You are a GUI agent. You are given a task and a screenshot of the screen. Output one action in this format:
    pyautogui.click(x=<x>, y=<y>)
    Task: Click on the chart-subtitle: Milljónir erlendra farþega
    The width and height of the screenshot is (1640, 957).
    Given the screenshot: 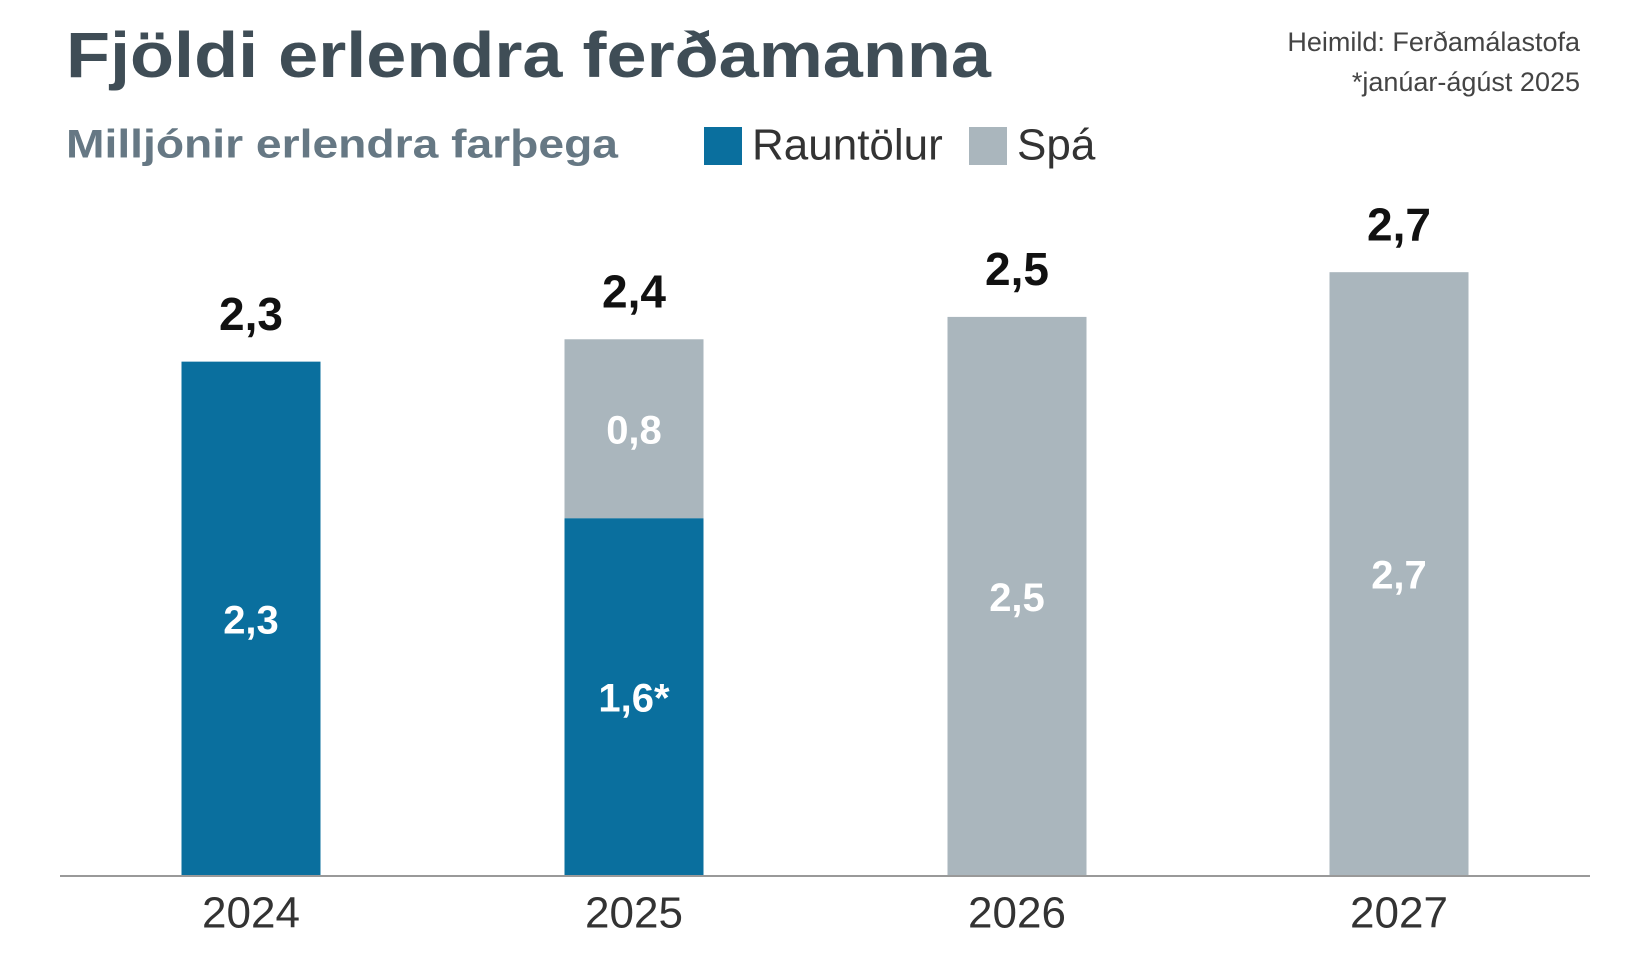 What is the action you would take?
    pyautogui.click(x=342, y=145)
    